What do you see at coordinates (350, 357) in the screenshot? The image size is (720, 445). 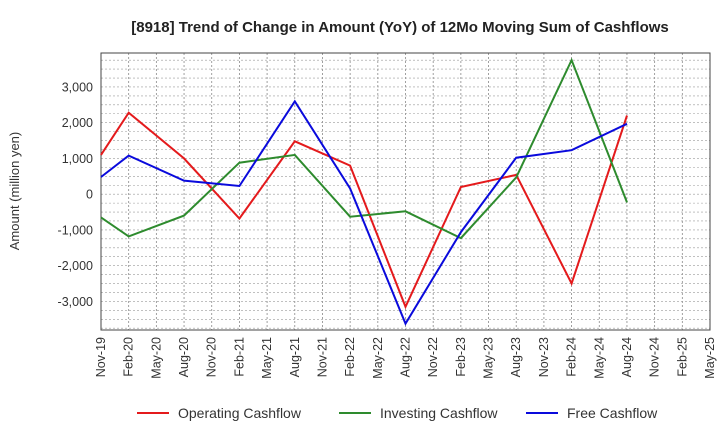 I see `x-tick-label: Feb-22` at bounding box center [350, 357].